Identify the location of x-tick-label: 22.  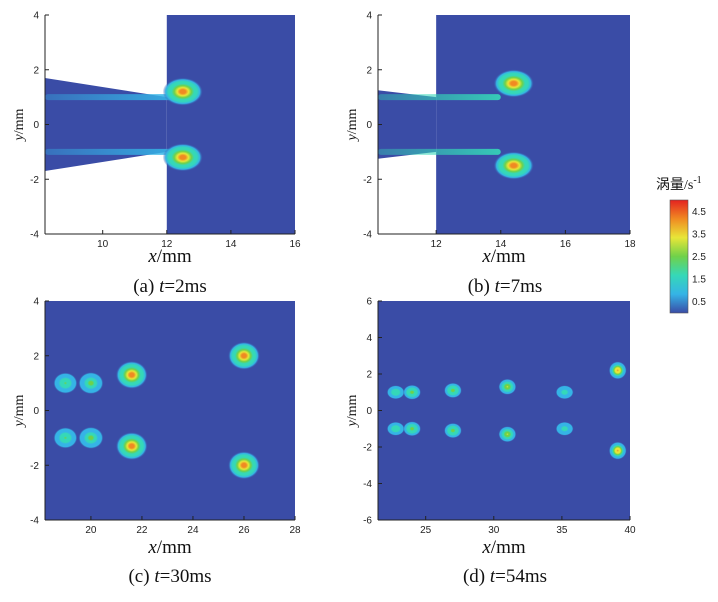
(142, 530).